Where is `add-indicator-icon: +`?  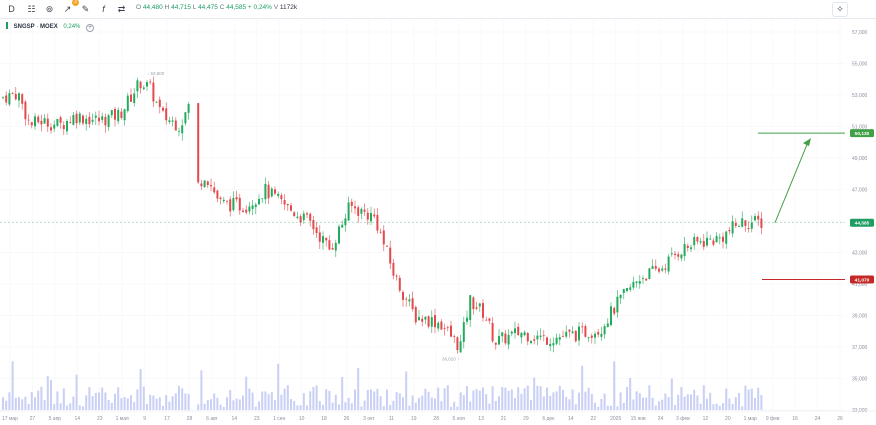 add-indicator-icon: + is located at coordinates (90, 28).